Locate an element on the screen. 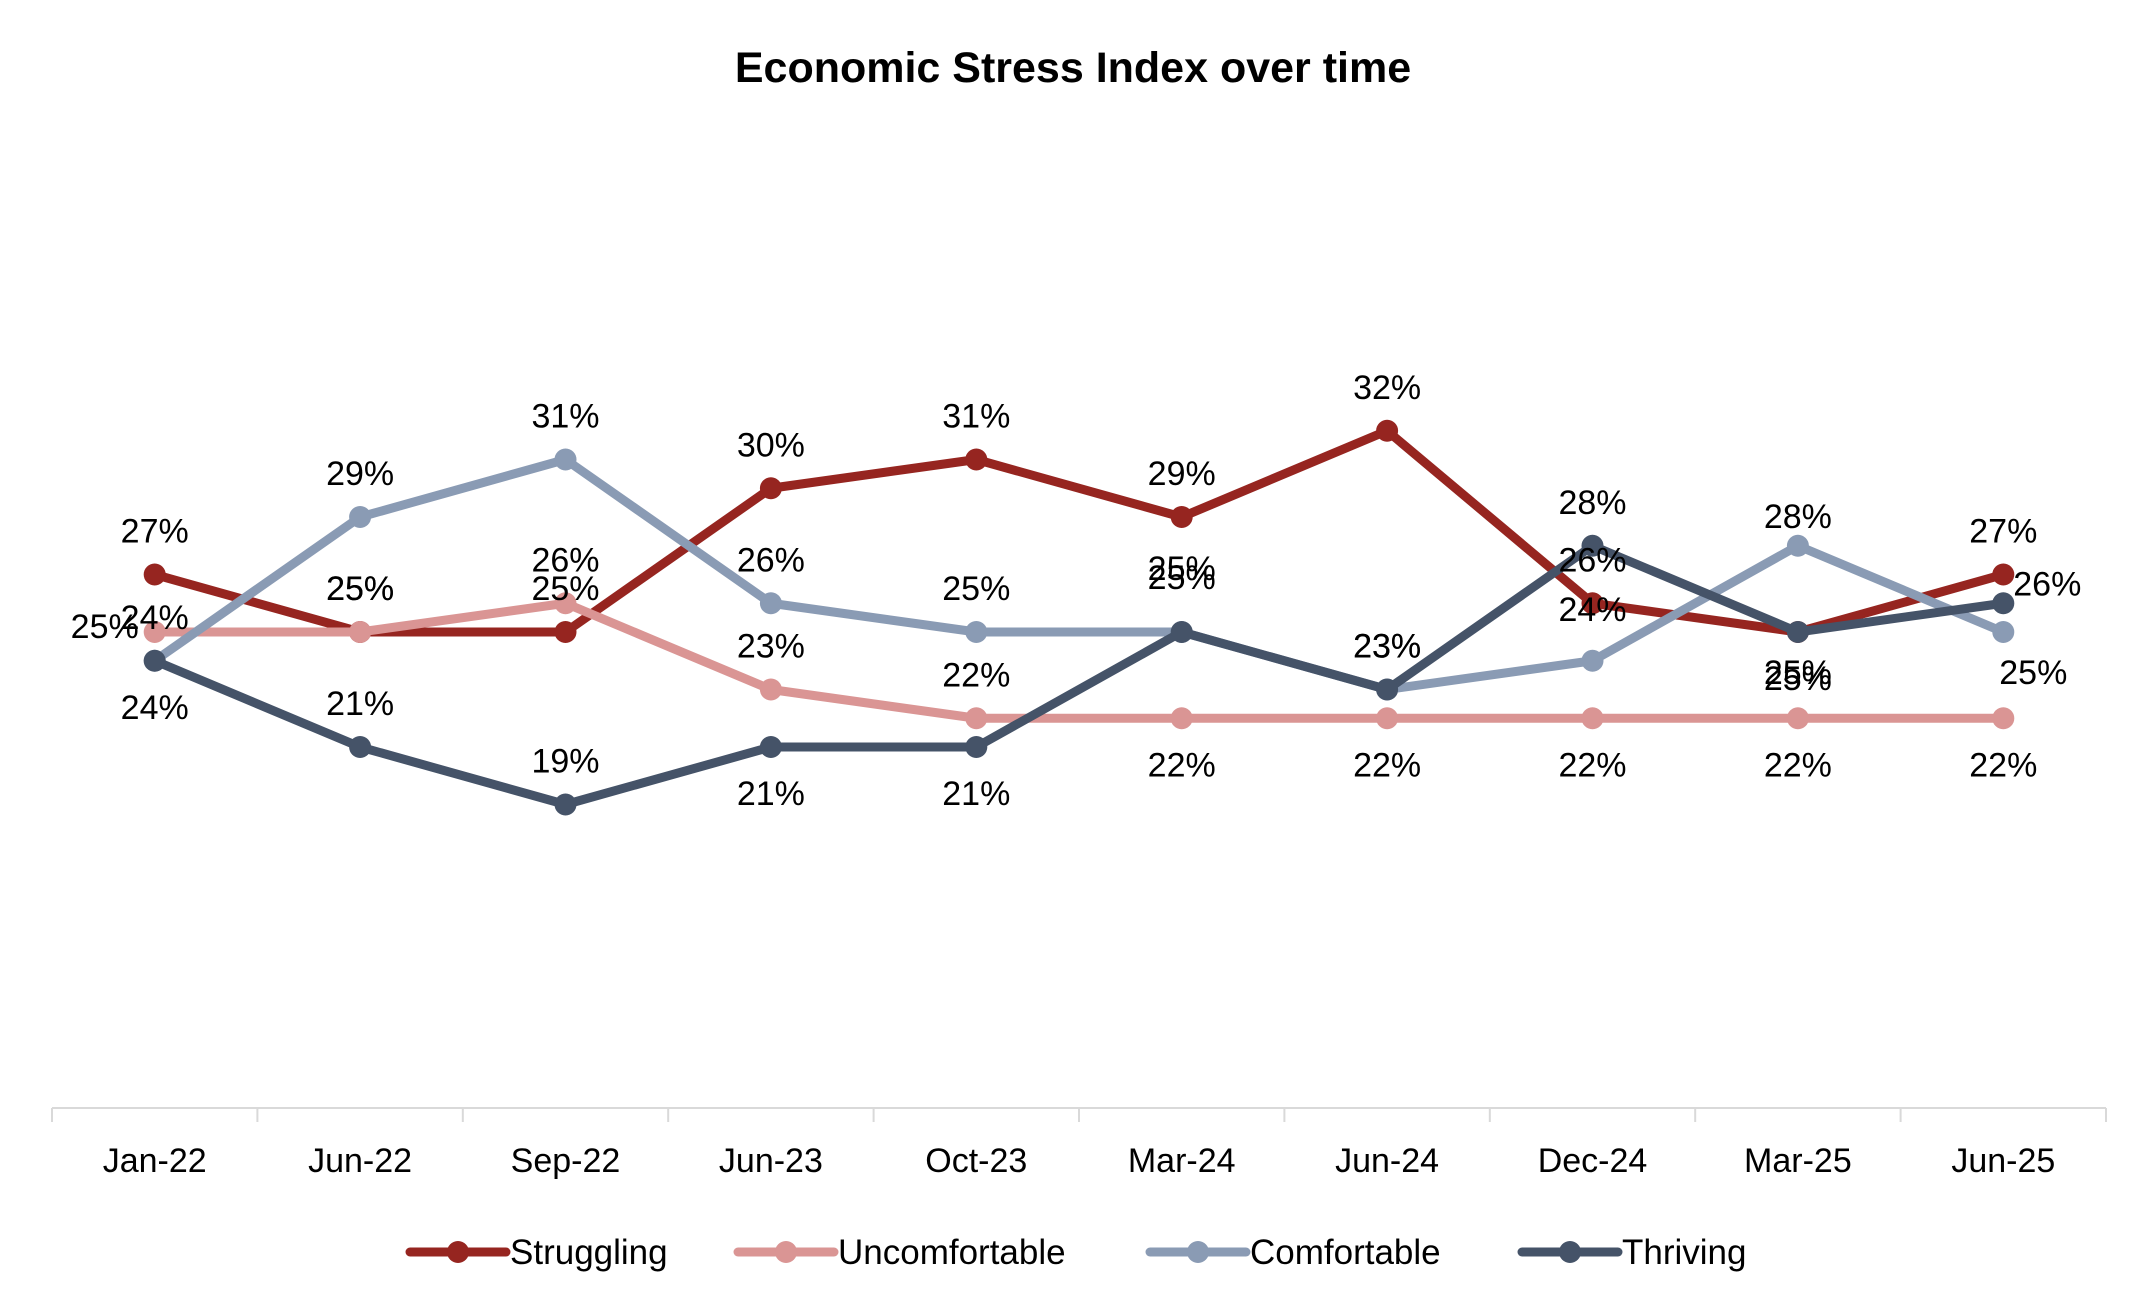 The width and height of the screenshot is (2147, 1316). x-tick-label: Sep-22 is located at coordinates (566, 1161).